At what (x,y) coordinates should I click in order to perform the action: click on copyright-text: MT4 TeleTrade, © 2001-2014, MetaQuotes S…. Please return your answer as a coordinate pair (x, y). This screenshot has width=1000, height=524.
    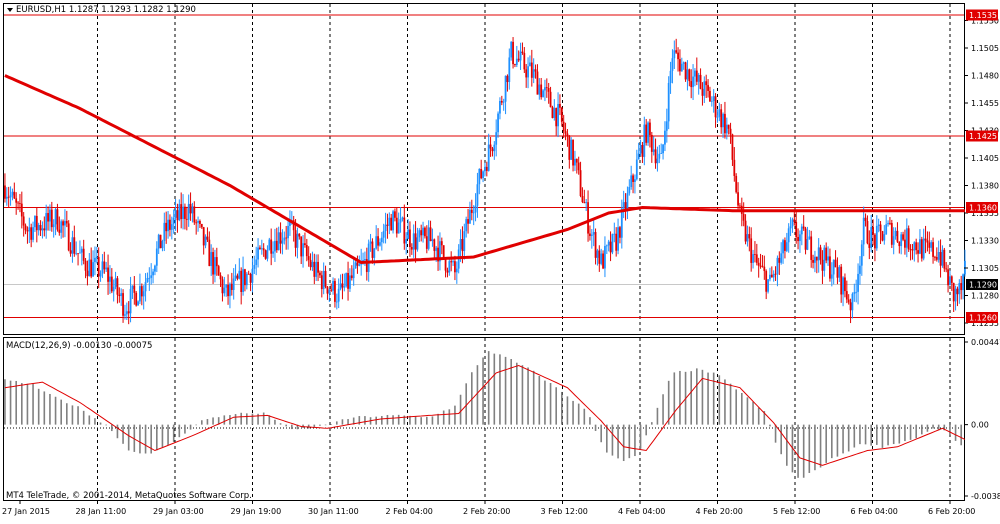
    Looking at the image, I should click on (129, 496).